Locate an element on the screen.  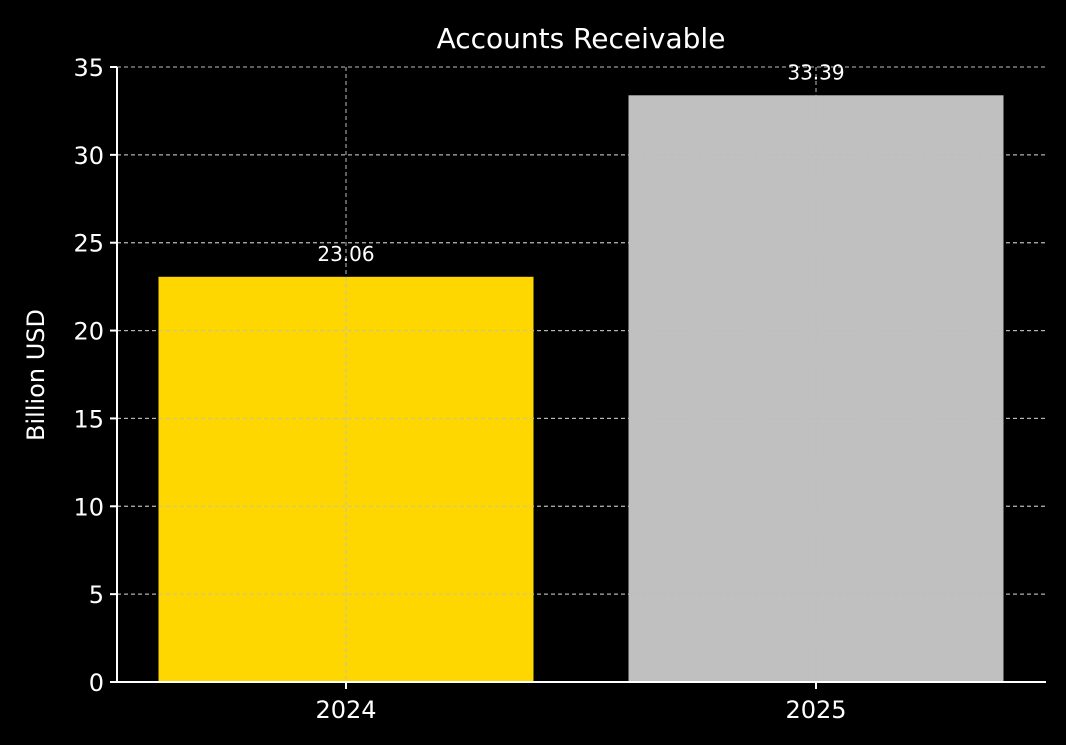
y-tick-label: 20 is located at coordinates (88, 332).